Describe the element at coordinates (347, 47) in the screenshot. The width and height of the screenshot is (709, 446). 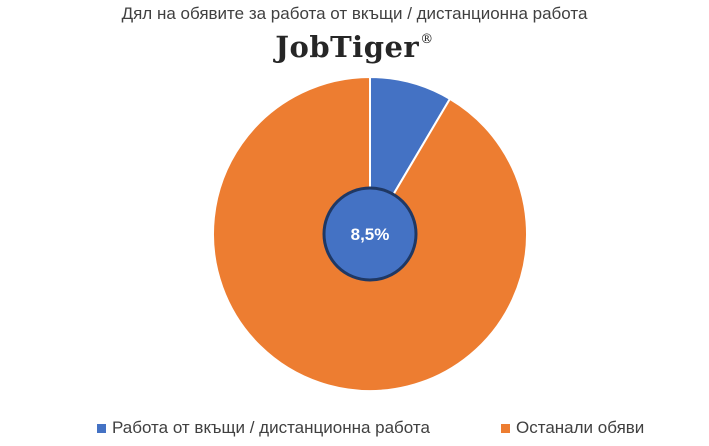
I see `logo-text: JobTiger` at that location.